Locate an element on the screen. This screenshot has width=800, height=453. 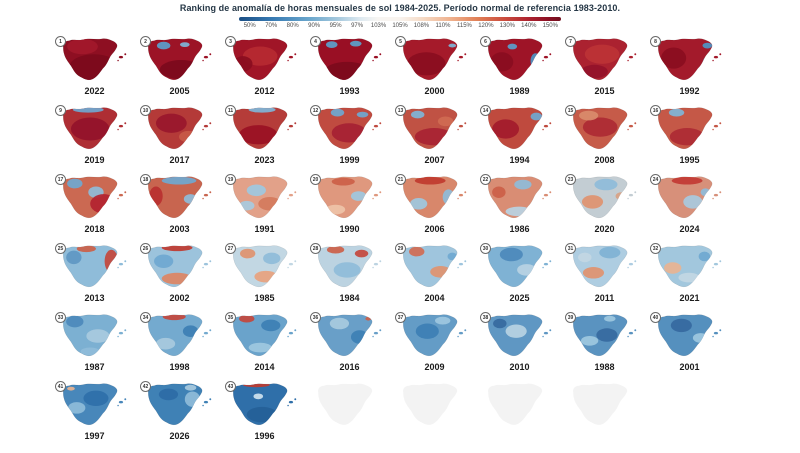
map-cell-1996: 43 1996 is located at coordinates (264, 414).